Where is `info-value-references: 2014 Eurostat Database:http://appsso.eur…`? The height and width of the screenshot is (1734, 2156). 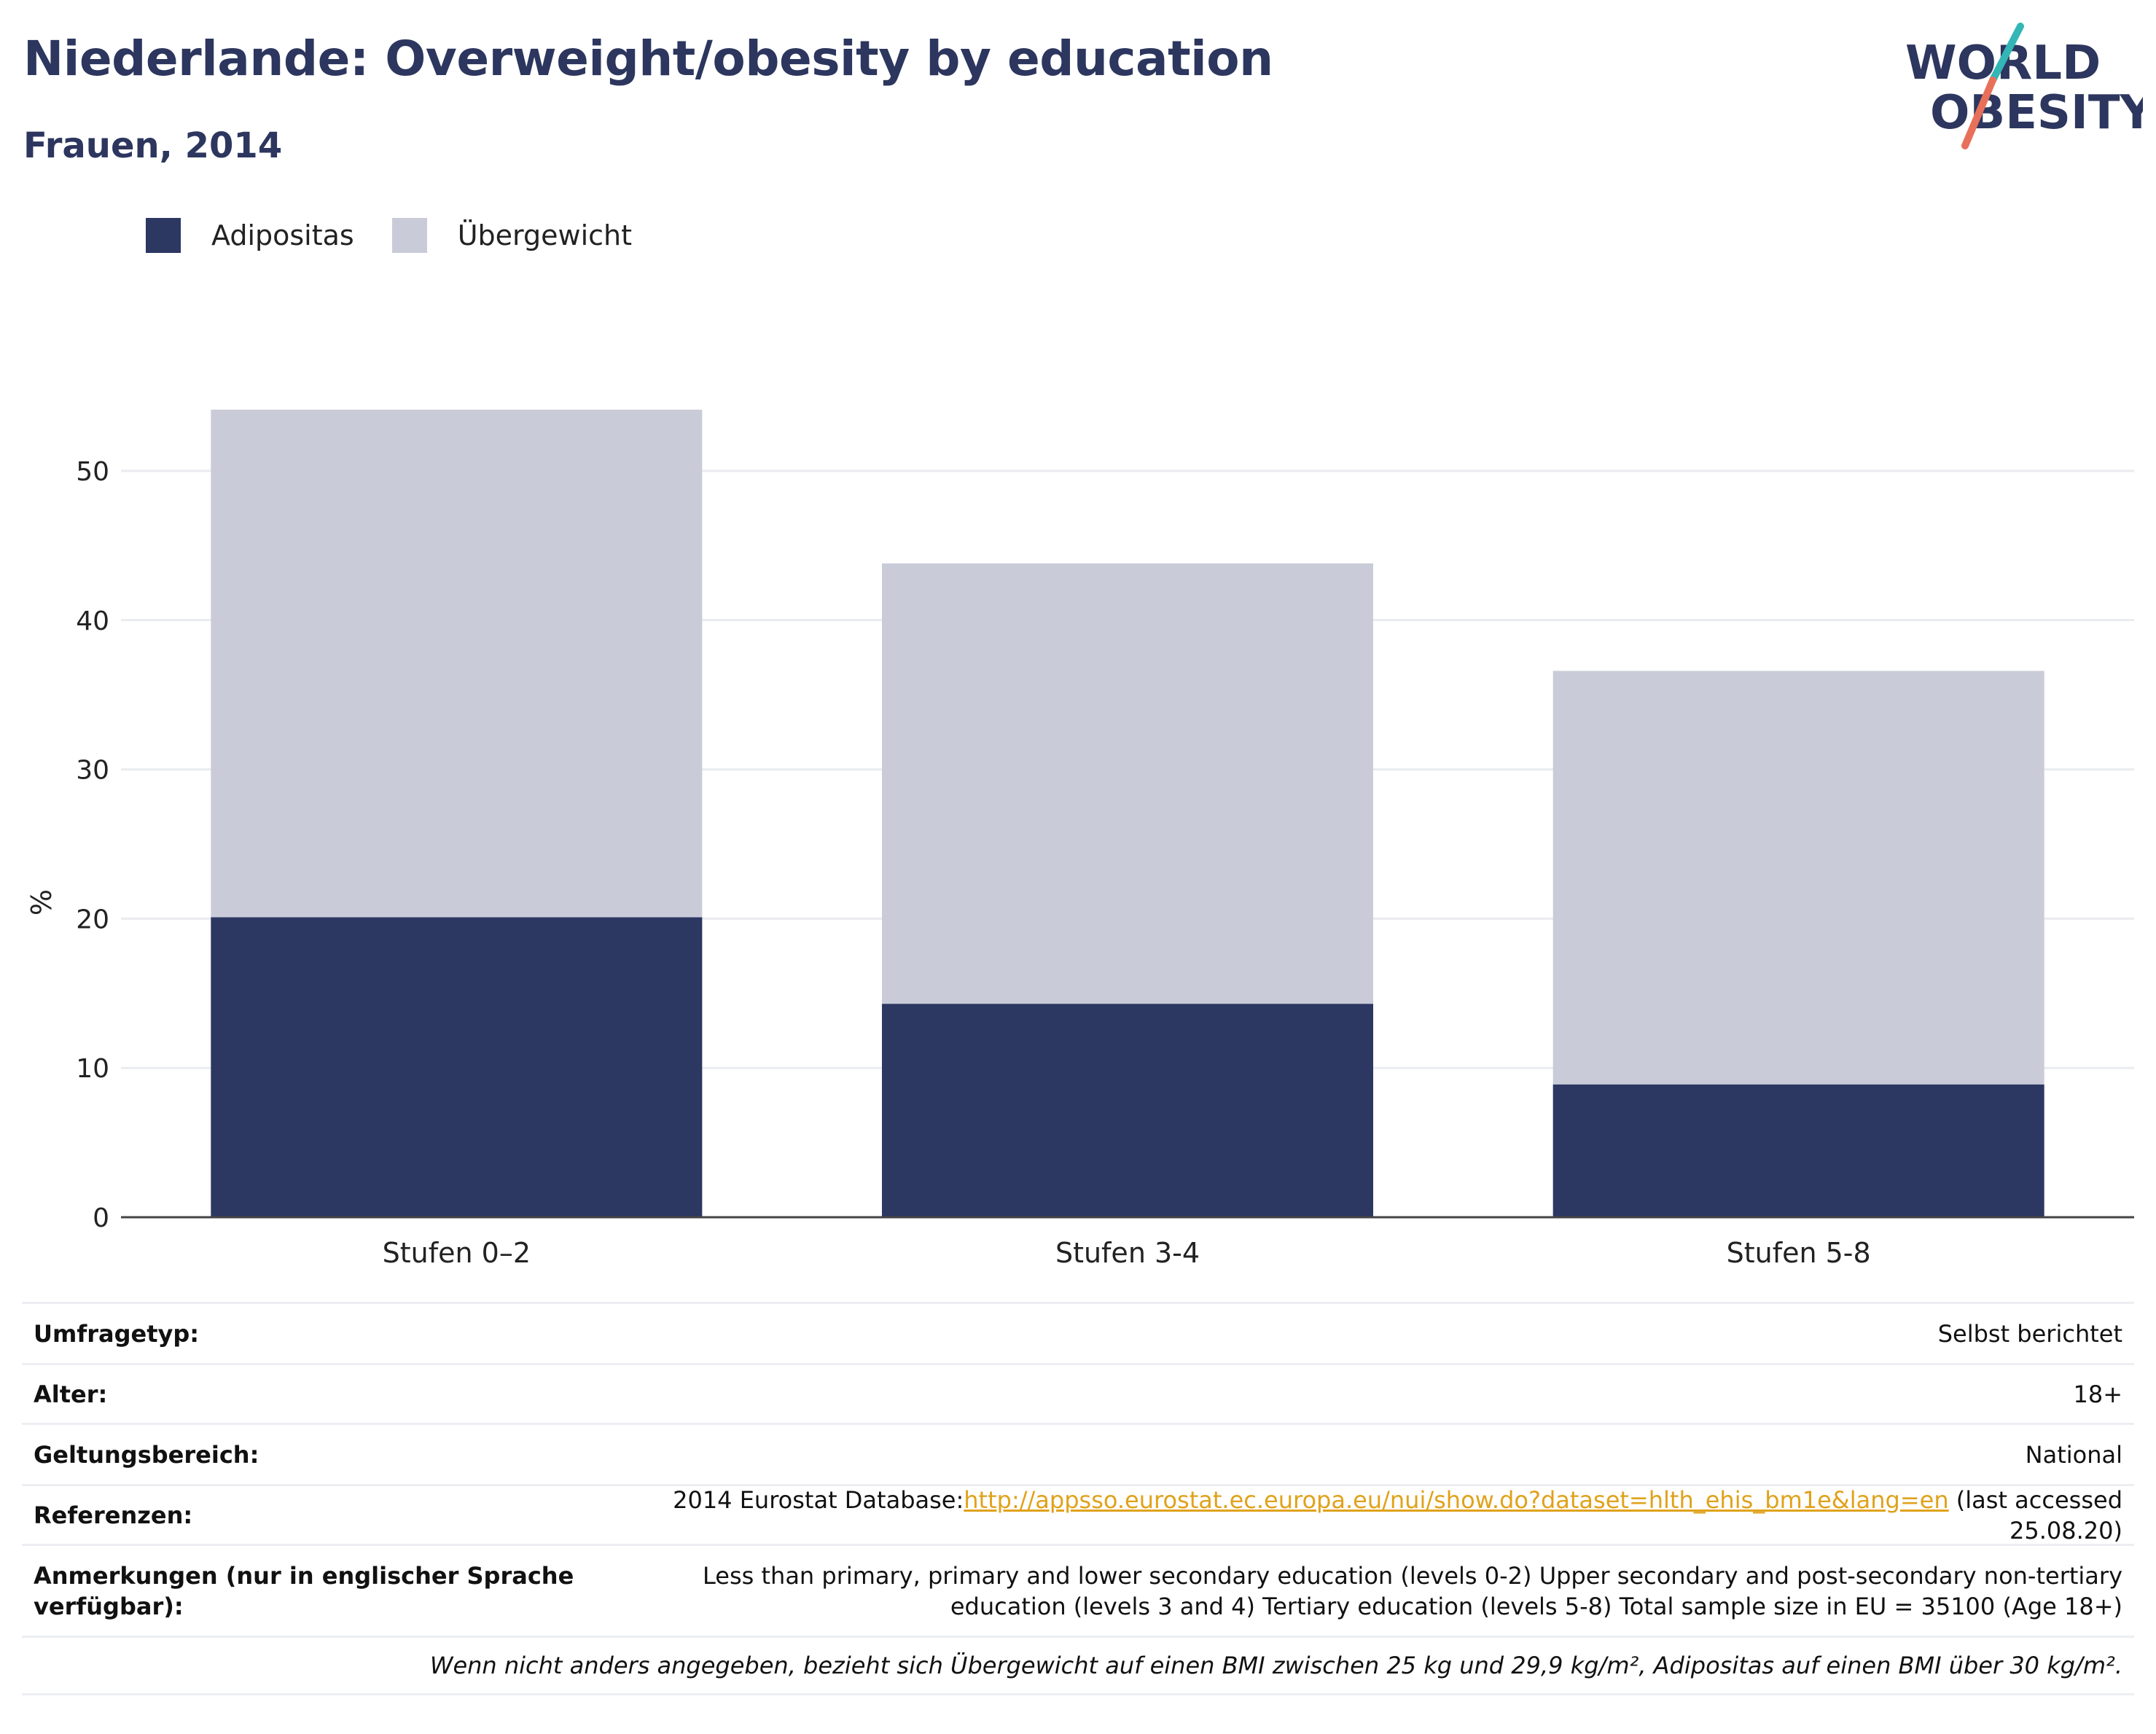 info-value-references: 2014 Eurostat Database:http://appsso.eur… is located at coordinates (1346, 1515).